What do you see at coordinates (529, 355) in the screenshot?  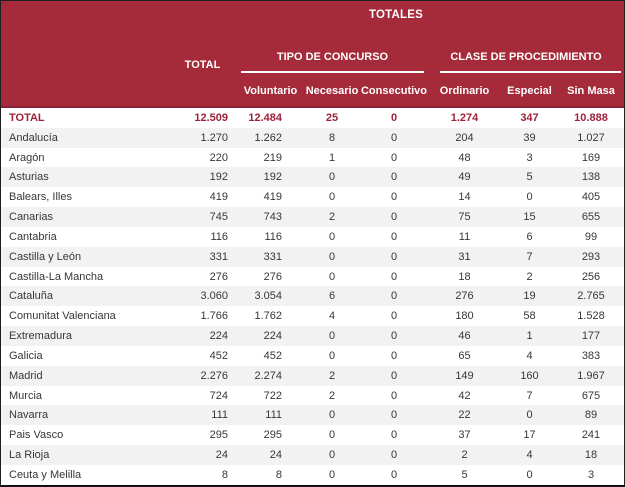 I see `value-cell: 4` at bounding box center [529, 355].